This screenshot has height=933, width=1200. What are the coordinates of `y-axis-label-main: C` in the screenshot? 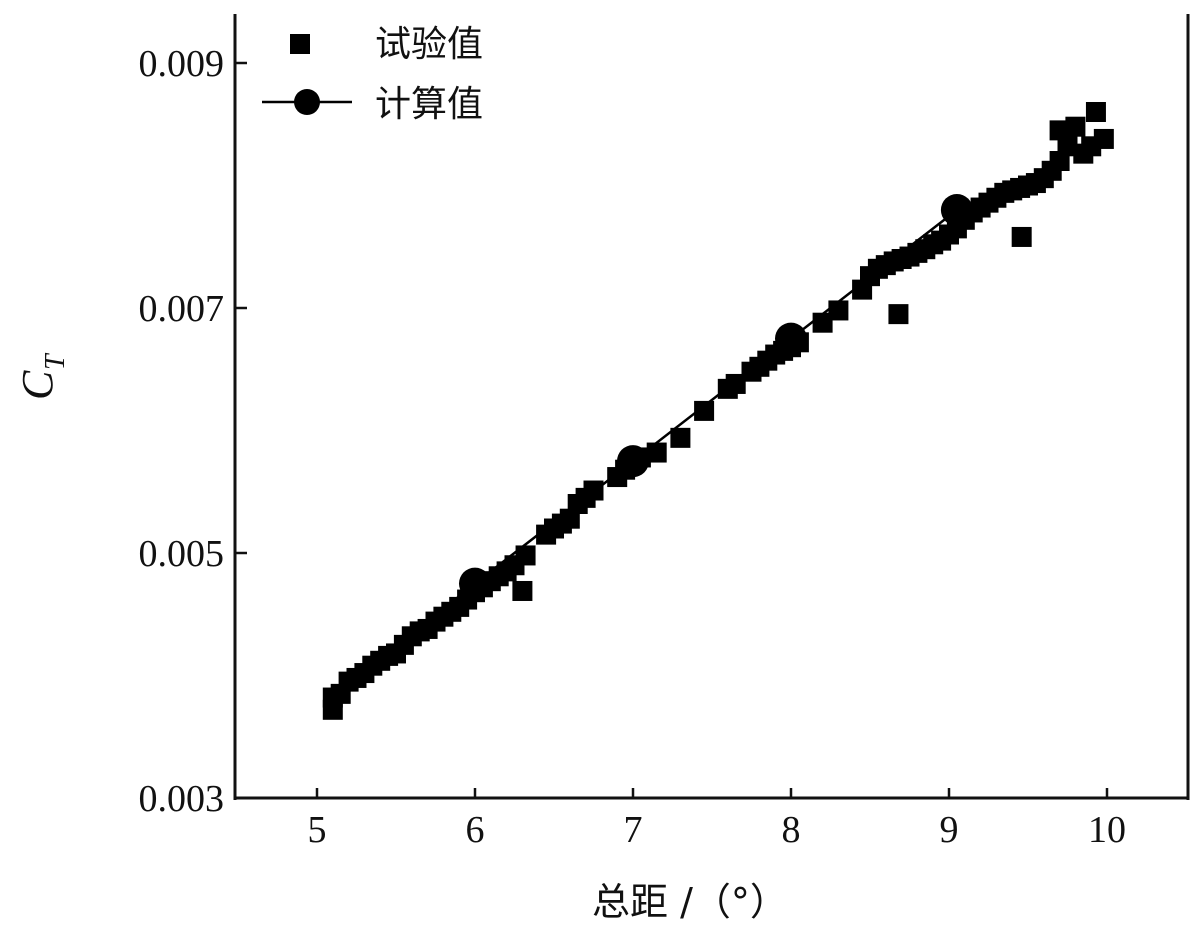 It's located at (37, 385).